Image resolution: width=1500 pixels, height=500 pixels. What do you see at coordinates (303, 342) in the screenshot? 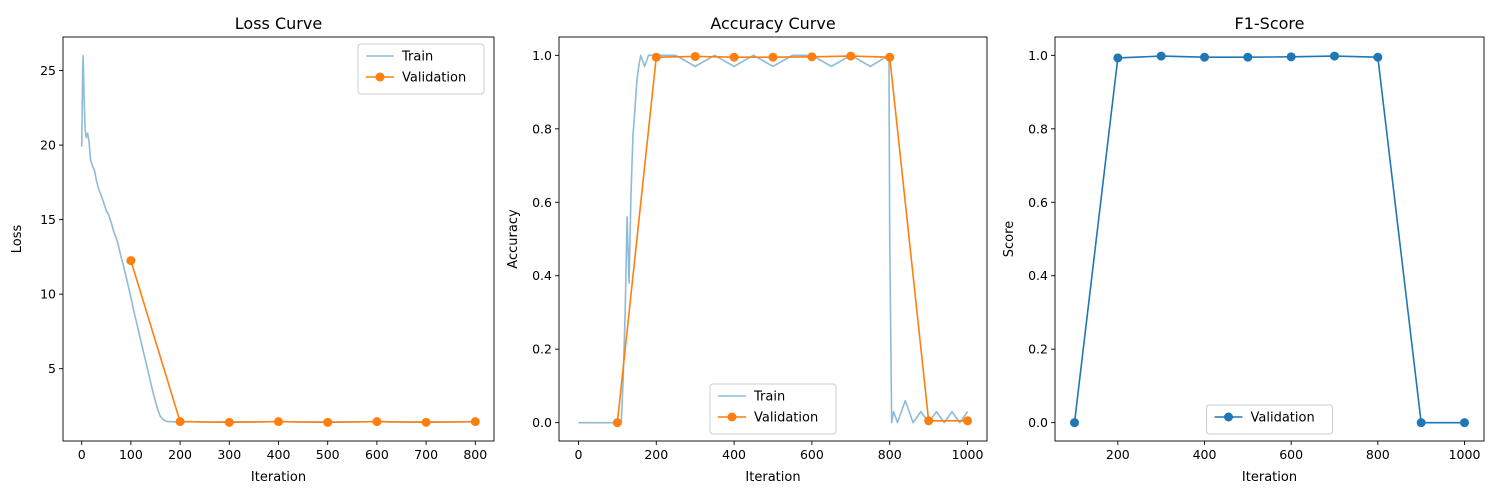
I see `series-line-validation` at bounding box center [303, 342].